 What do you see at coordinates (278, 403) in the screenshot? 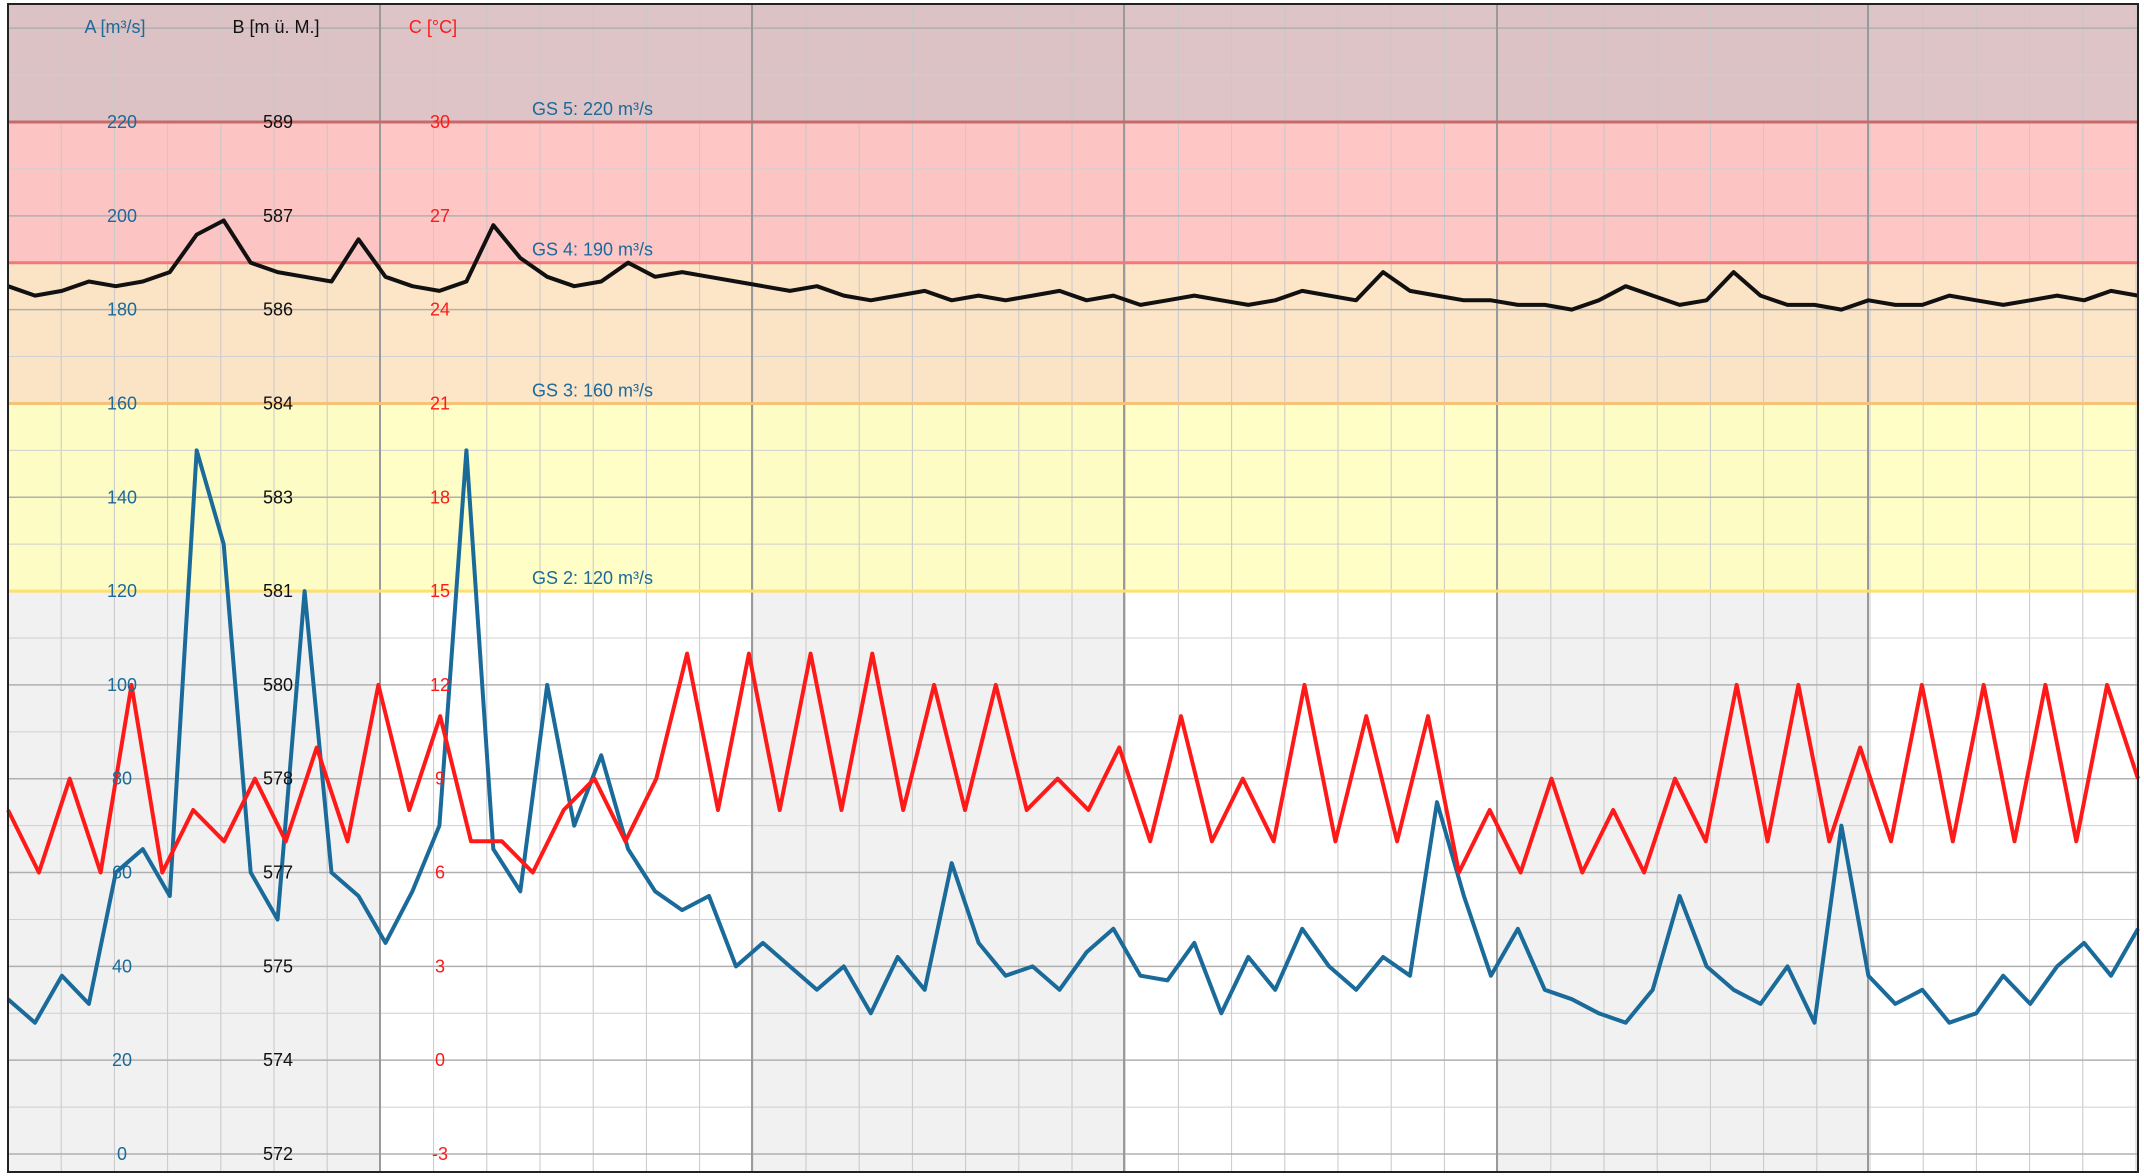
I see `tick-label-b: 584` at bounding box center [278, 403].